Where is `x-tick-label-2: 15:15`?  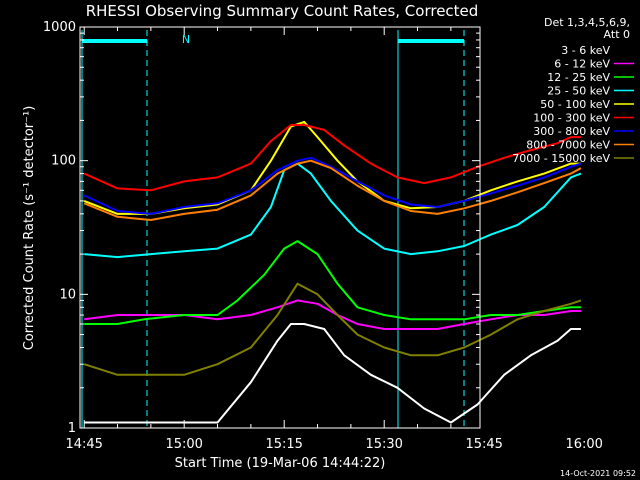 x-tick-label-2: 15:15 is located at coordinates (283, 444).